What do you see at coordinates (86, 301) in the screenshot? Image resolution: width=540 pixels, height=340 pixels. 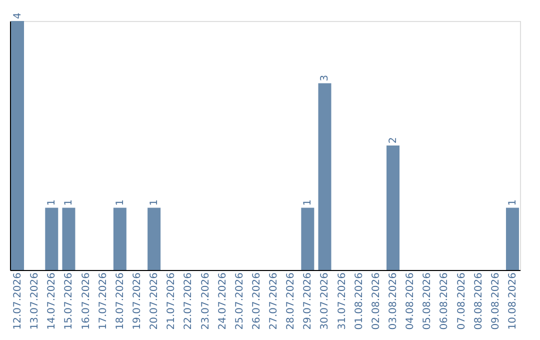 I see `x-tick-label: 16.07.2026` at bounding box center [86, 301].